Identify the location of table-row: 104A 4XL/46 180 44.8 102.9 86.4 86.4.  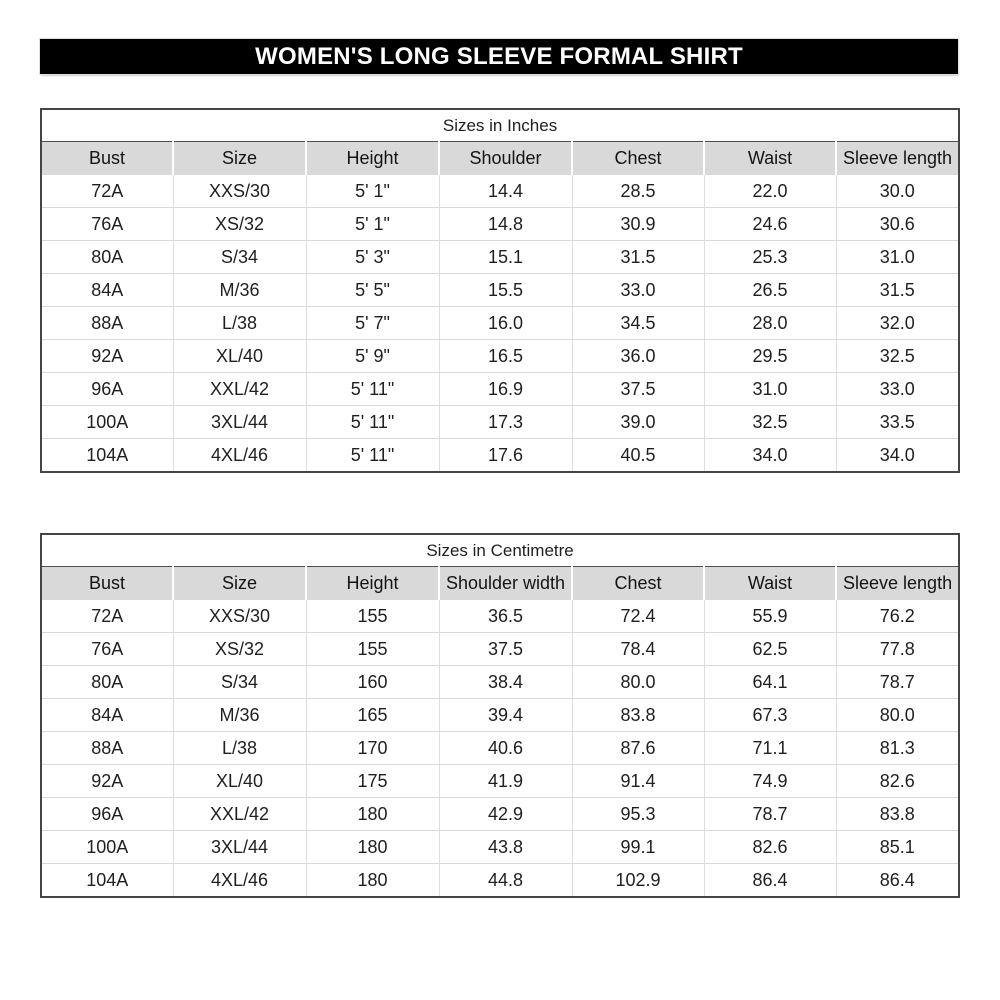
(500, 880).